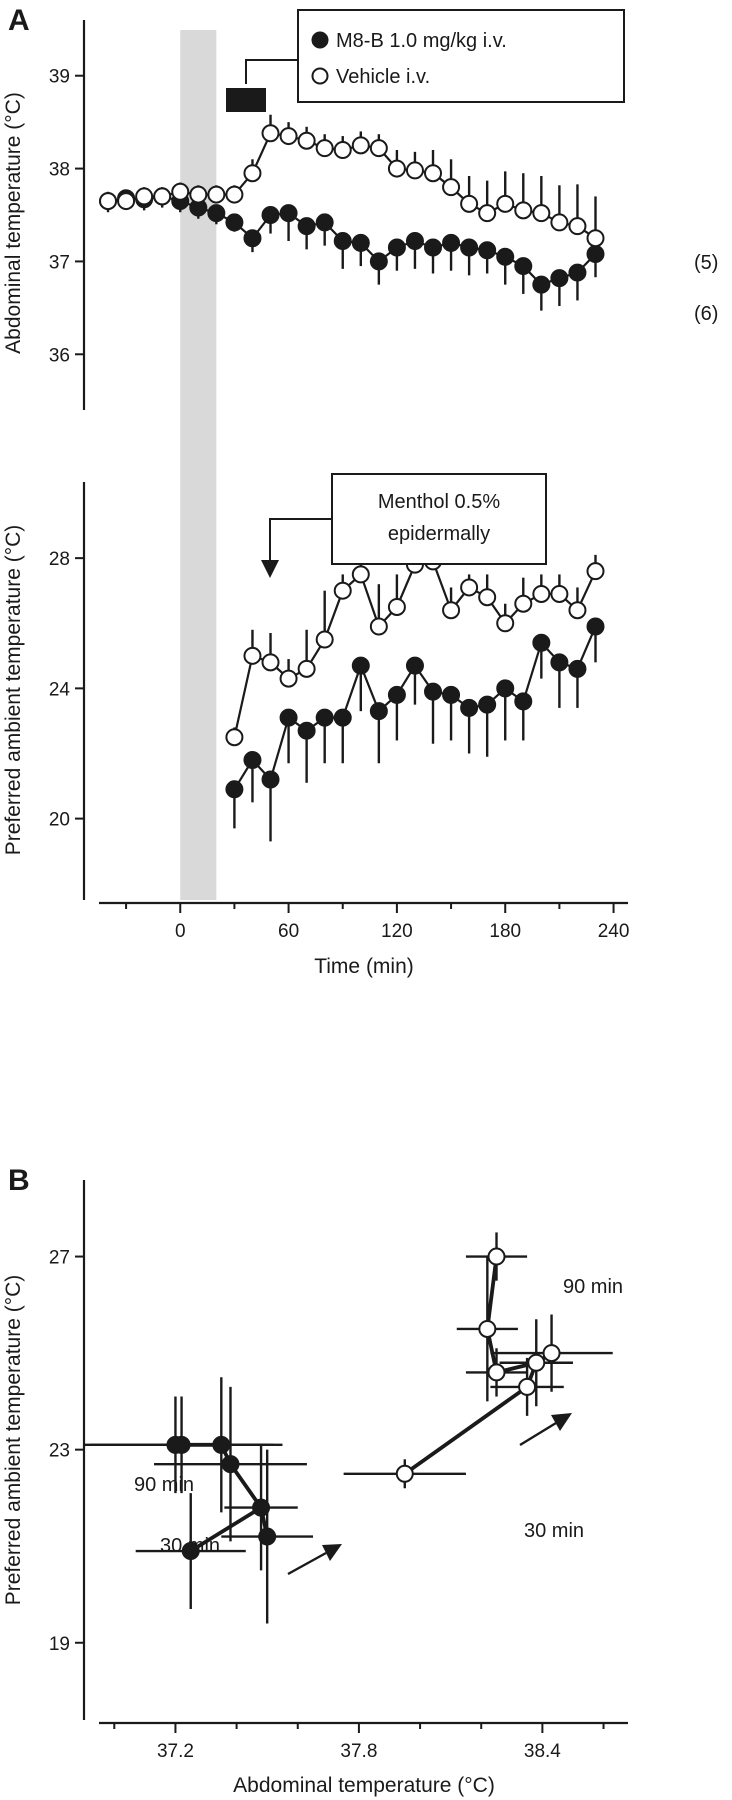 The height and width of the screenshot is (1800, 732). Describe the element at coordinates (175, 1751) in the screenshot. I see `x-tick-label: 37.2` at that location.